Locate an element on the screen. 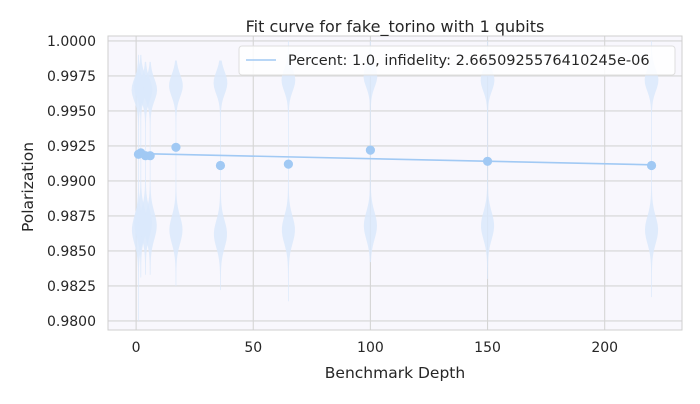  y-tick-label-3: 0.9875 is located at coordinates (71, 217).